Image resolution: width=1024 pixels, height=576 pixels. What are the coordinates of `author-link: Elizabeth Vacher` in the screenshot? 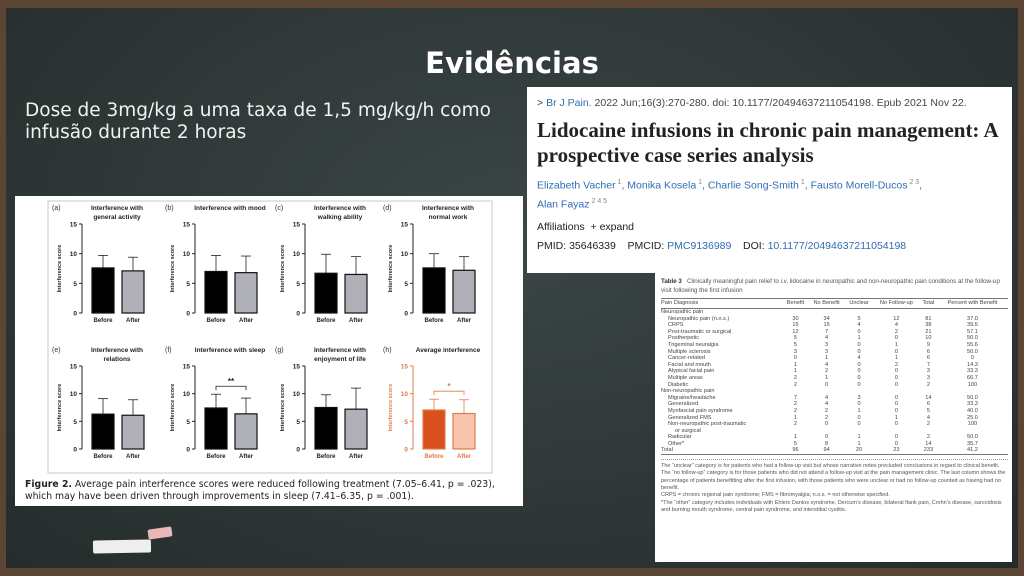 It's located at (576, 185).